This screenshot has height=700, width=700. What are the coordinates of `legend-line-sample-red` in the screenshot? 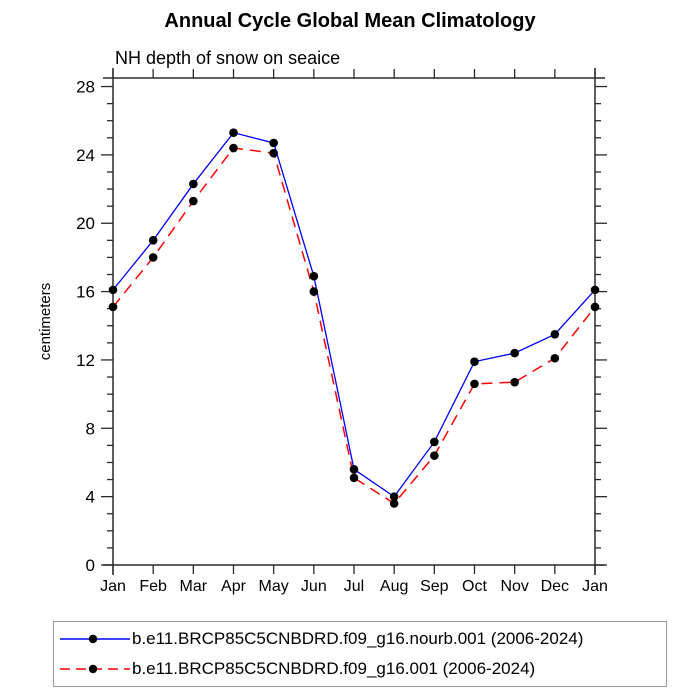 It's located at (95, 669).